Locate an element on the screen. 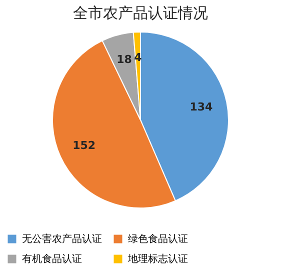  data-label: 134 is located at coordinates (202, 107).